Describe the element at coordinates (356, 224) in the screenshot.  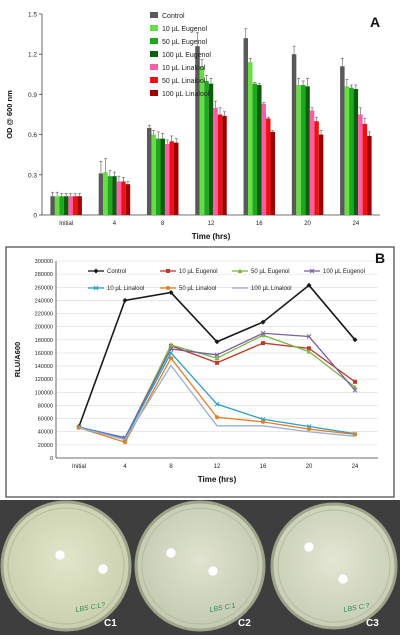
I see `x-tick-label: 24` at that location.